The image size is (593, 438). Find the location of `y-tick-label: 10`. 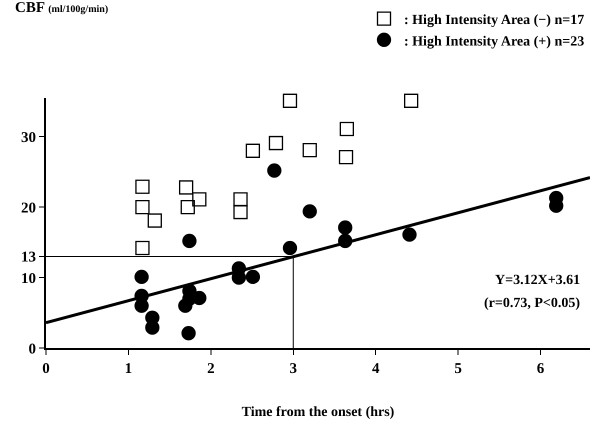

y-tick-label: 10 is located at coordinates (28, 278).